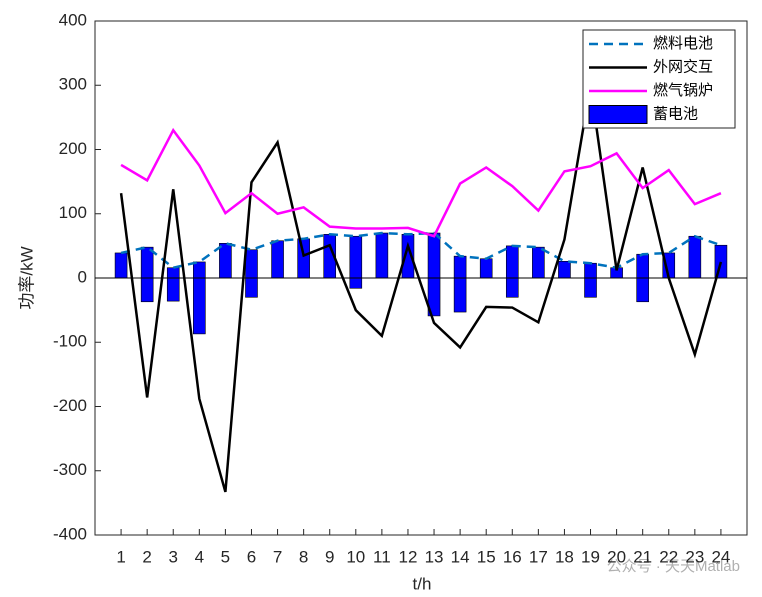 This screenshot has height=597, width=762. I want to click on x-tick-label: 17, so click(538, 556).